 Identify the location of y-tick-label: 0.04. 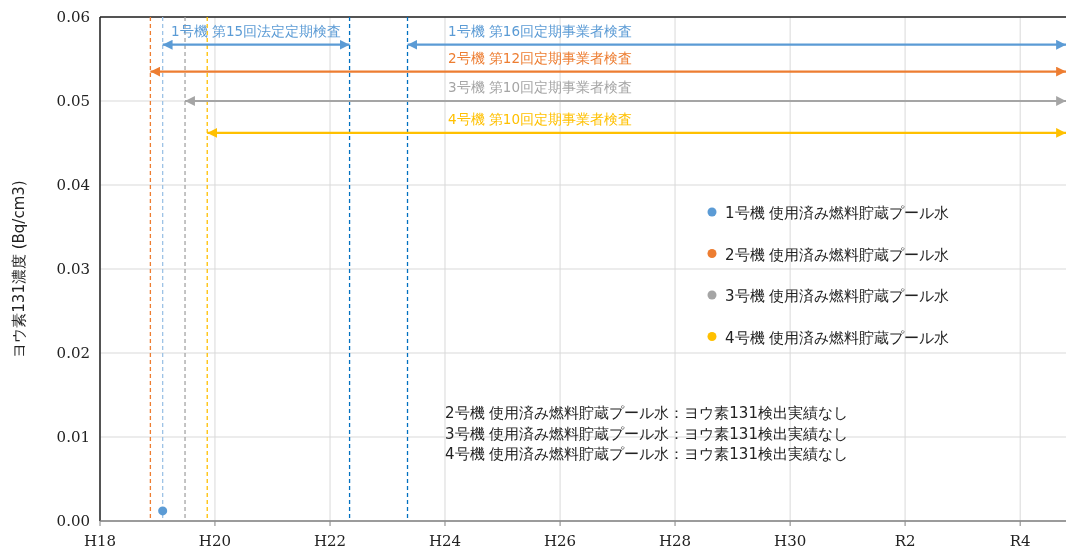
(73, 185).